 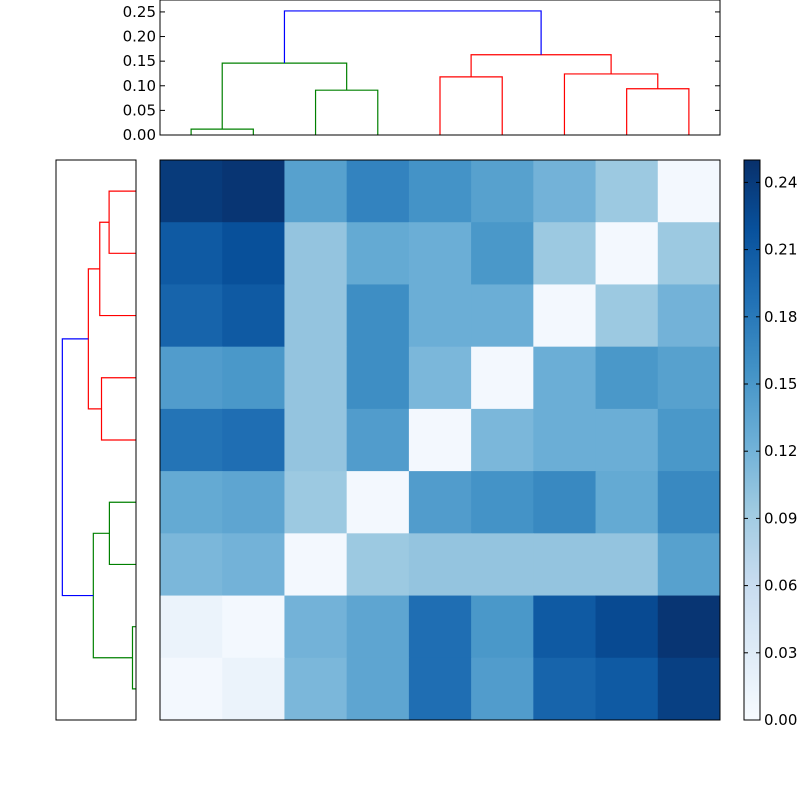 I want to click on colorbar: 0.00 0.03 0.06 0.09 0.12 0.15 0.18 0.21 0.24, so click(x=770, y=444).